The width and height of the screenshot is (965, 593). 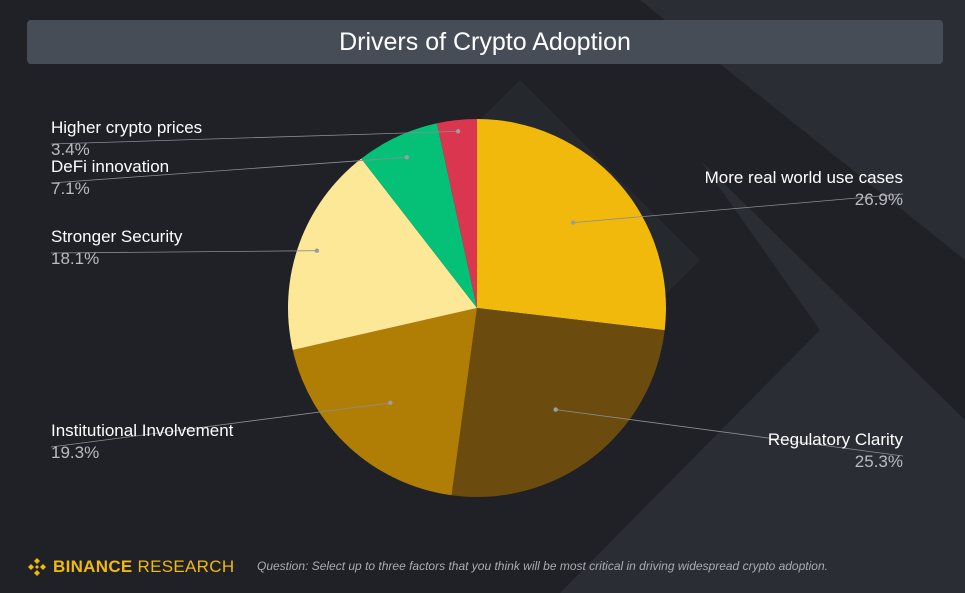 I want to click on pie-slice-stronger-security, so click(x=382, y=254).